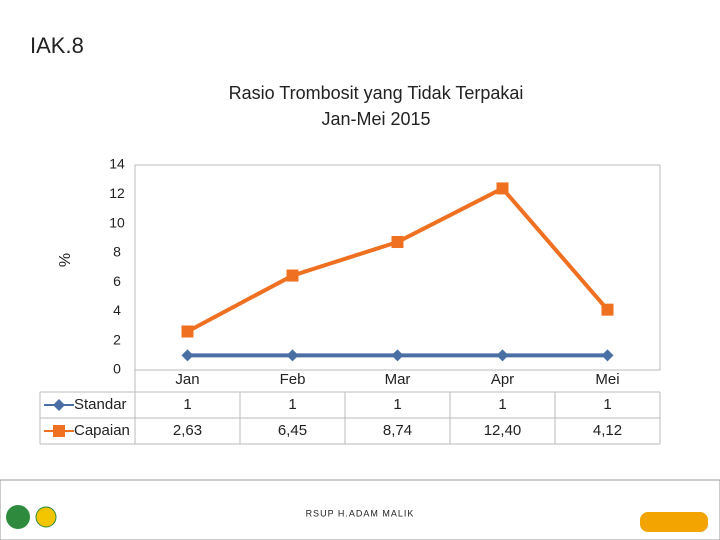 The height and width of the screenshot is (540, 720). Describe the element at coordinates (117, 193) in the screenshot. I see `y-tick-label: 12` at that location.